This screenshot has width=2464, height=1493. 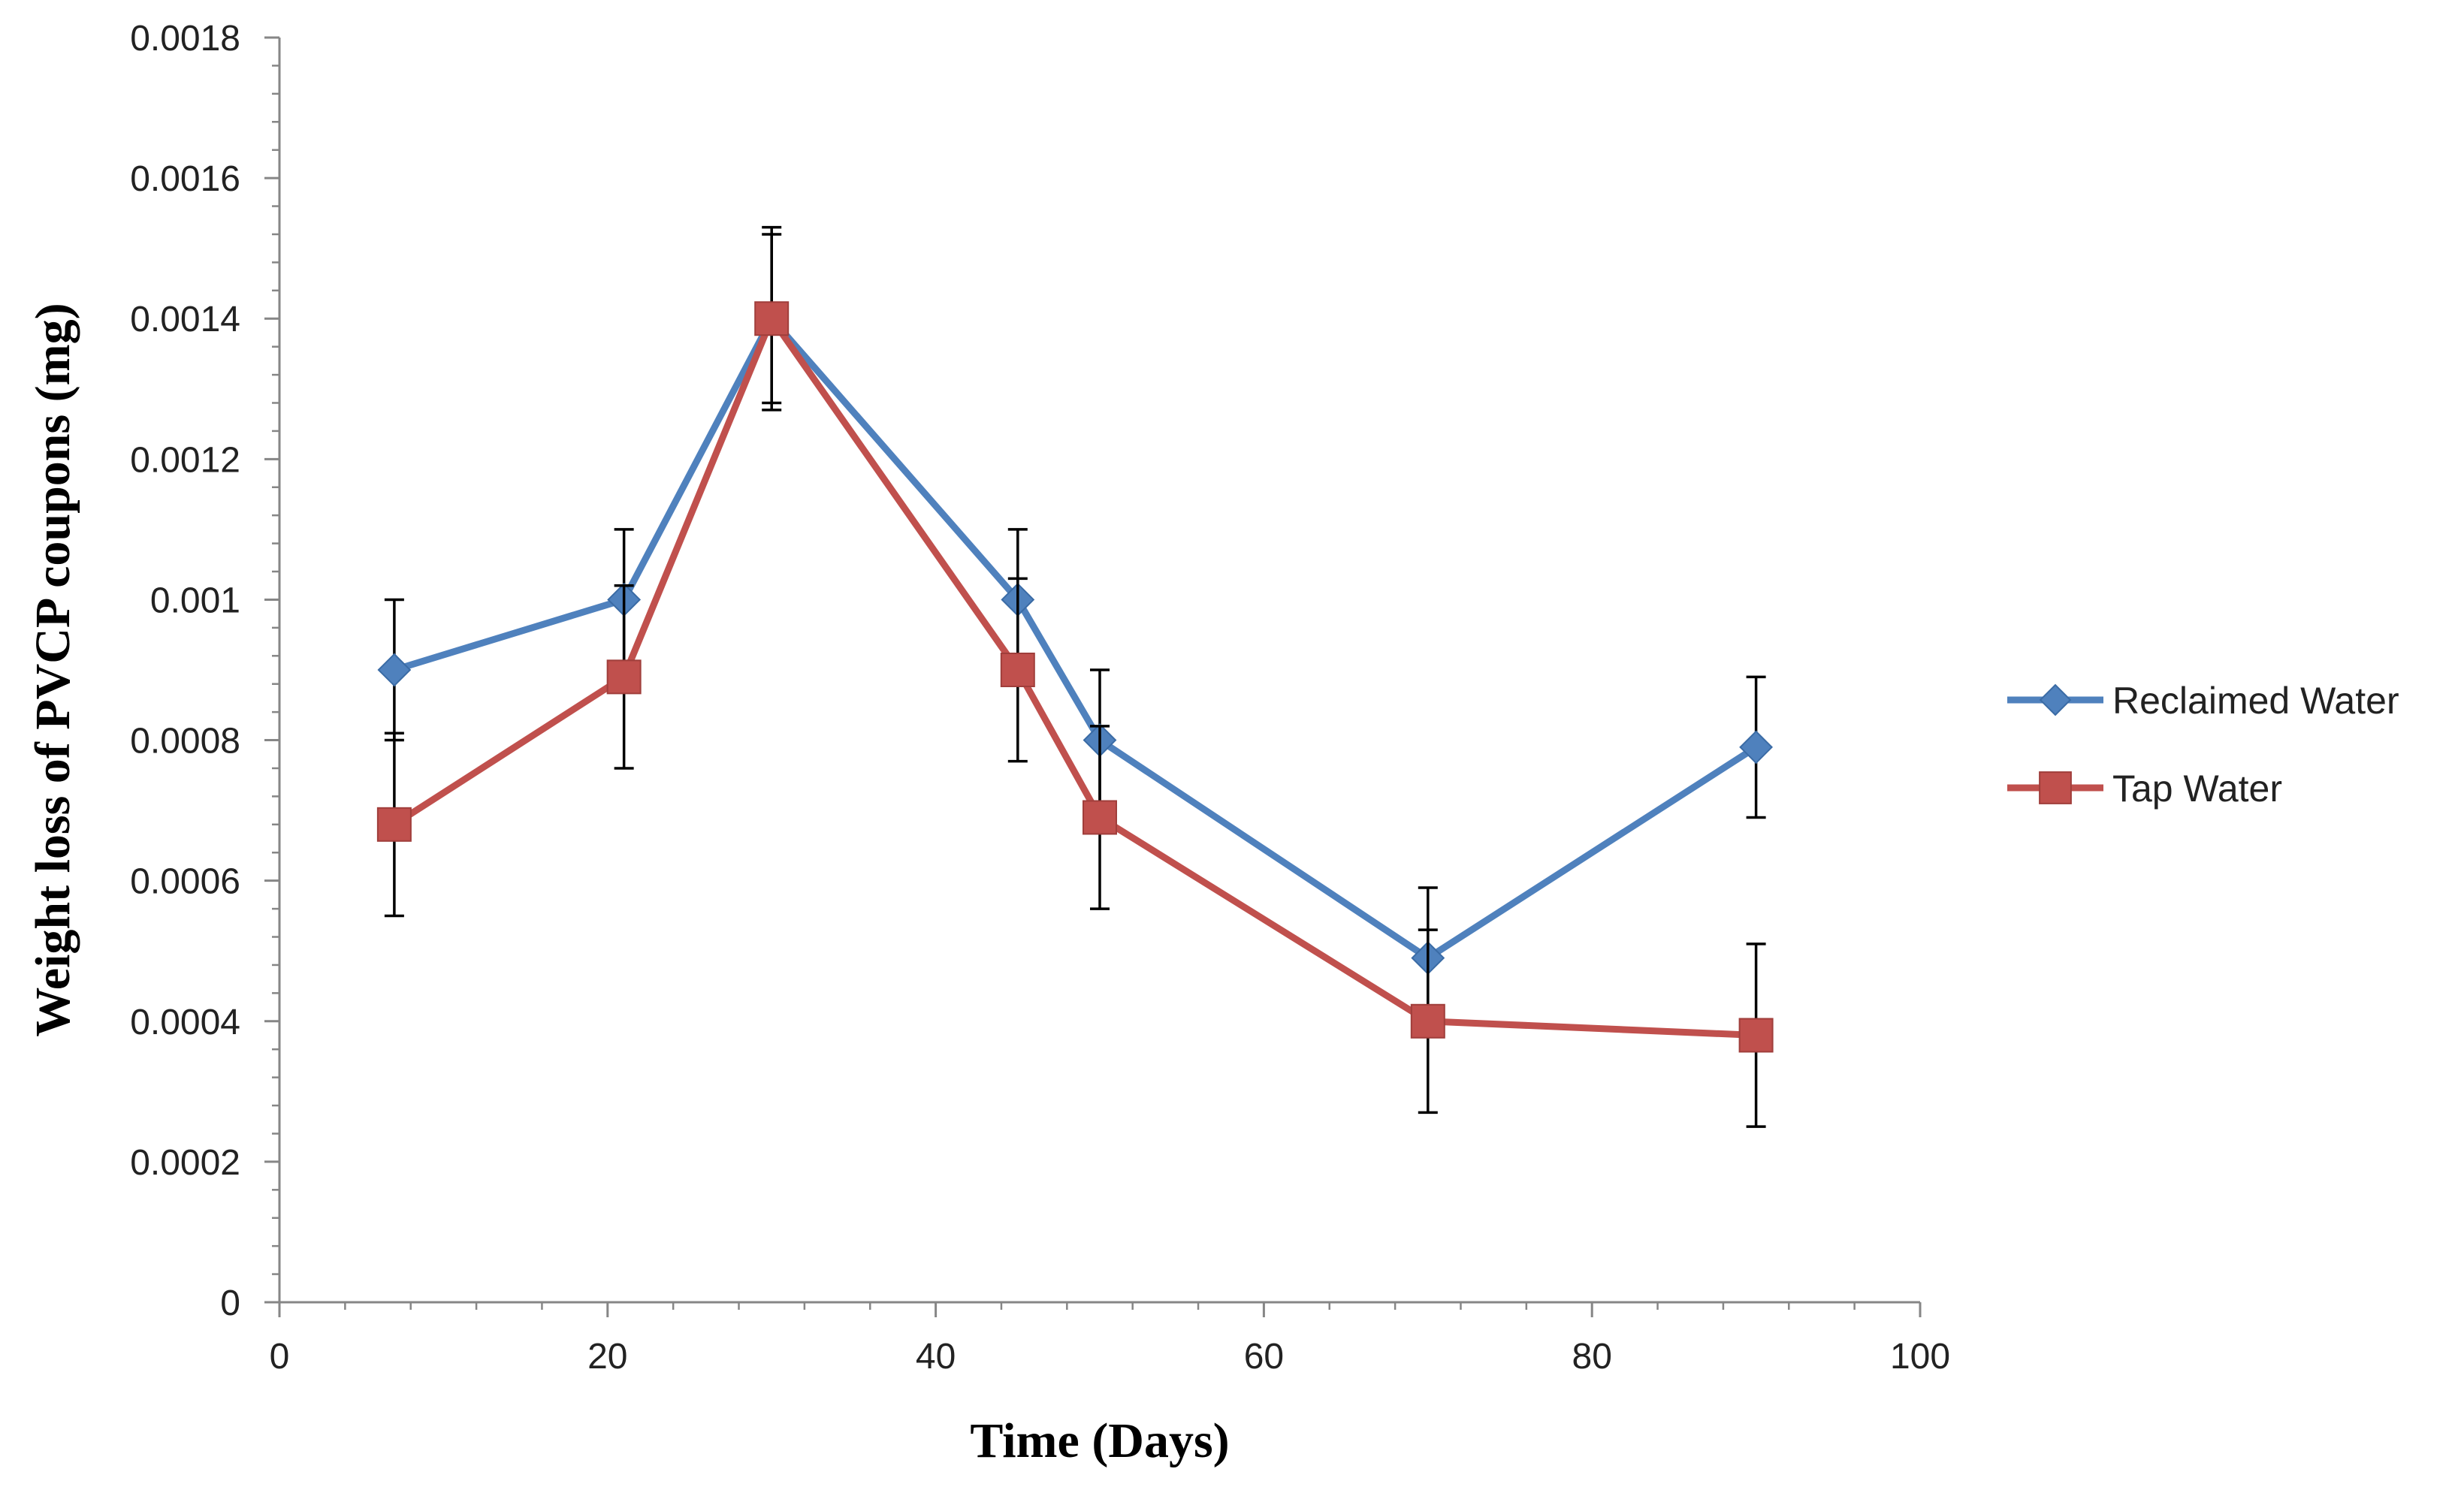 I want to click on y-tick-label: 0.0014, so click(x=185, y=319).